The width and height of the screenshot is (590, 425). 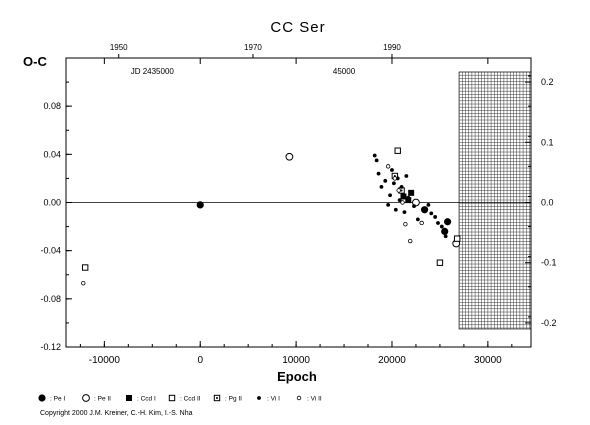 What do you see at coordinates (549, 323) in the screenshot?
I see `right-y-tick-label: -0.2` at bounding box center [549, 323].